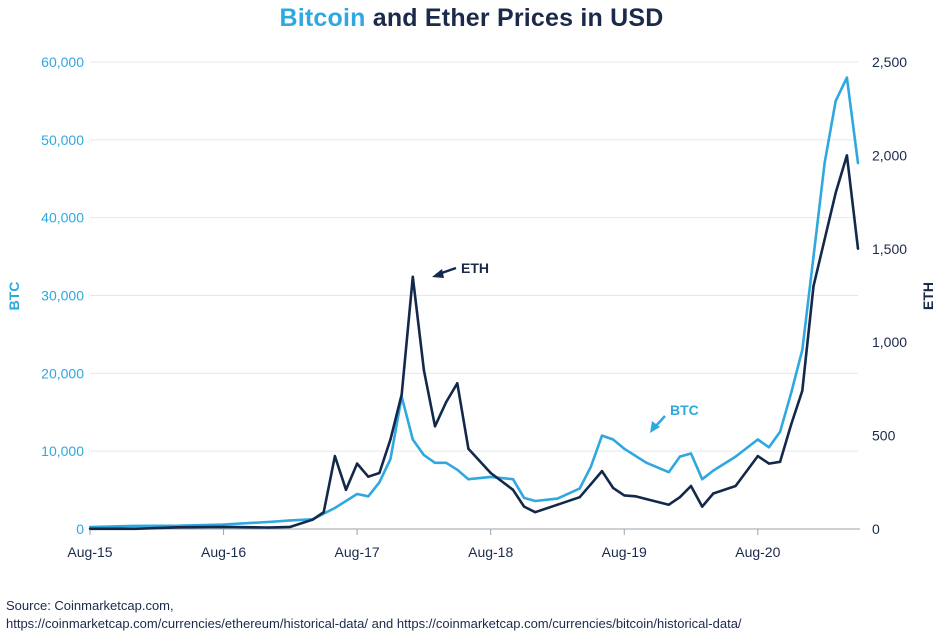 The height and width of the screenshot is (637, 943). What do you see at coordinates (438, 273) in the screenshot?
I see `eth-annotation-arrowhead` at bounding box center [438, 273].